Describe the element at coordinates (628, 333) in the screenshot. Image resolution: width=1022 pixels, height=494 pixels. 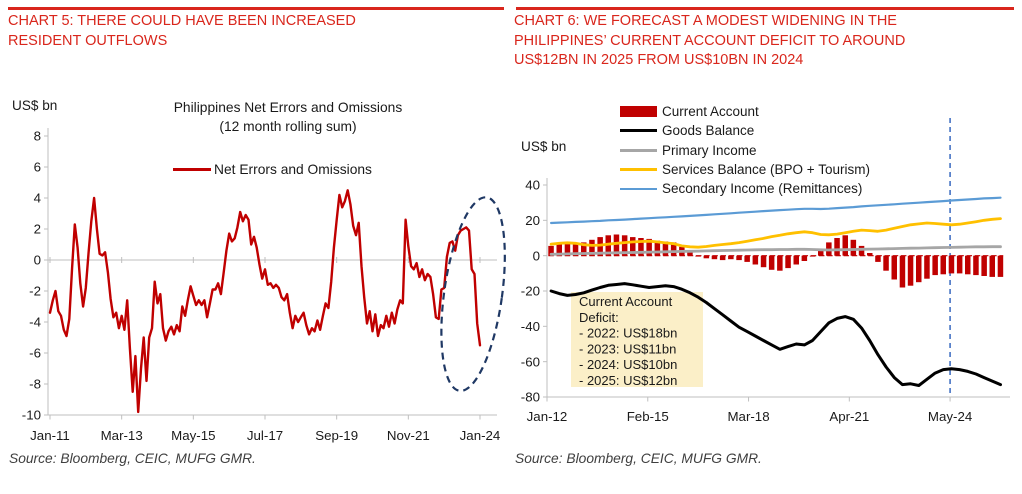
I see `note-box-line: - 2022: US$18bn` at that location.